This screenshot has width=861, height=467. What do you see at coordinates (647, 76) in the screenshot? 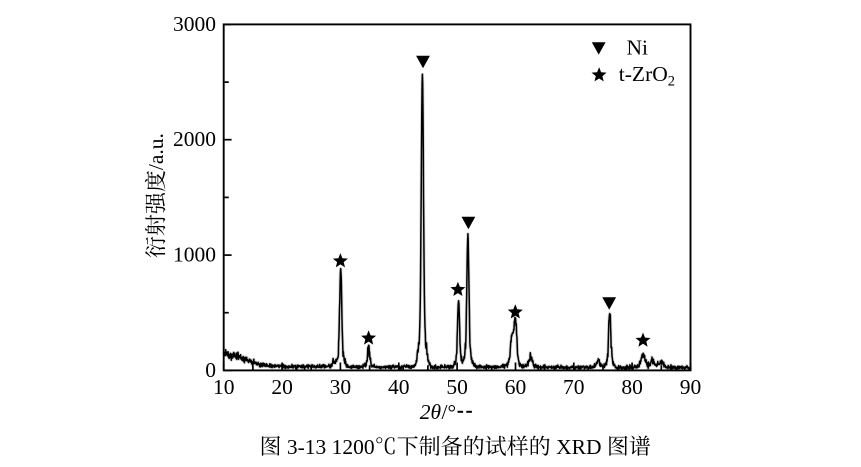
I see `svg-text: t-ZrO2` at bounding box center [647, 76].